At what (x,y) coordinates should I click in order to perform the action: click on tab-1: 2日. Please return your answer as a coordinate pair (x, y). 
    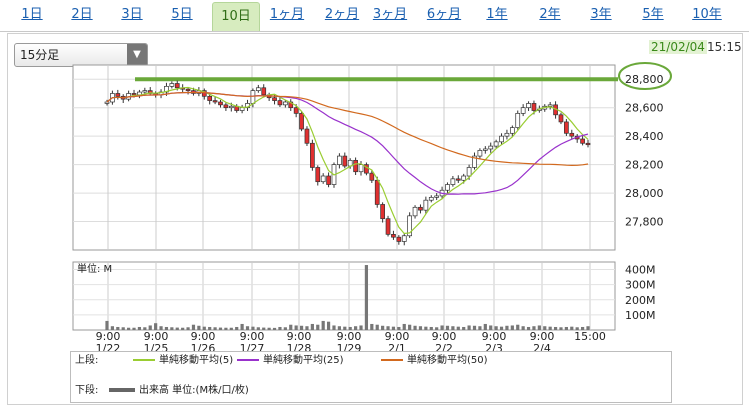
    Looking at the image, I should click on (82, 14).